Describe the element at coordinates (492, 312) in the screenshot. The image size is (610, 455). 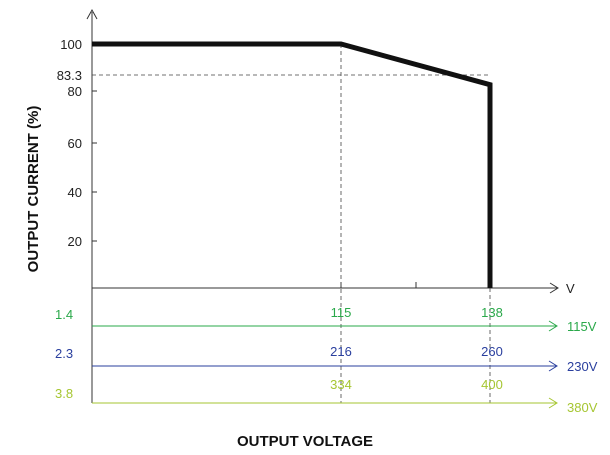
I see `scale-end-115v: 138` at that location.